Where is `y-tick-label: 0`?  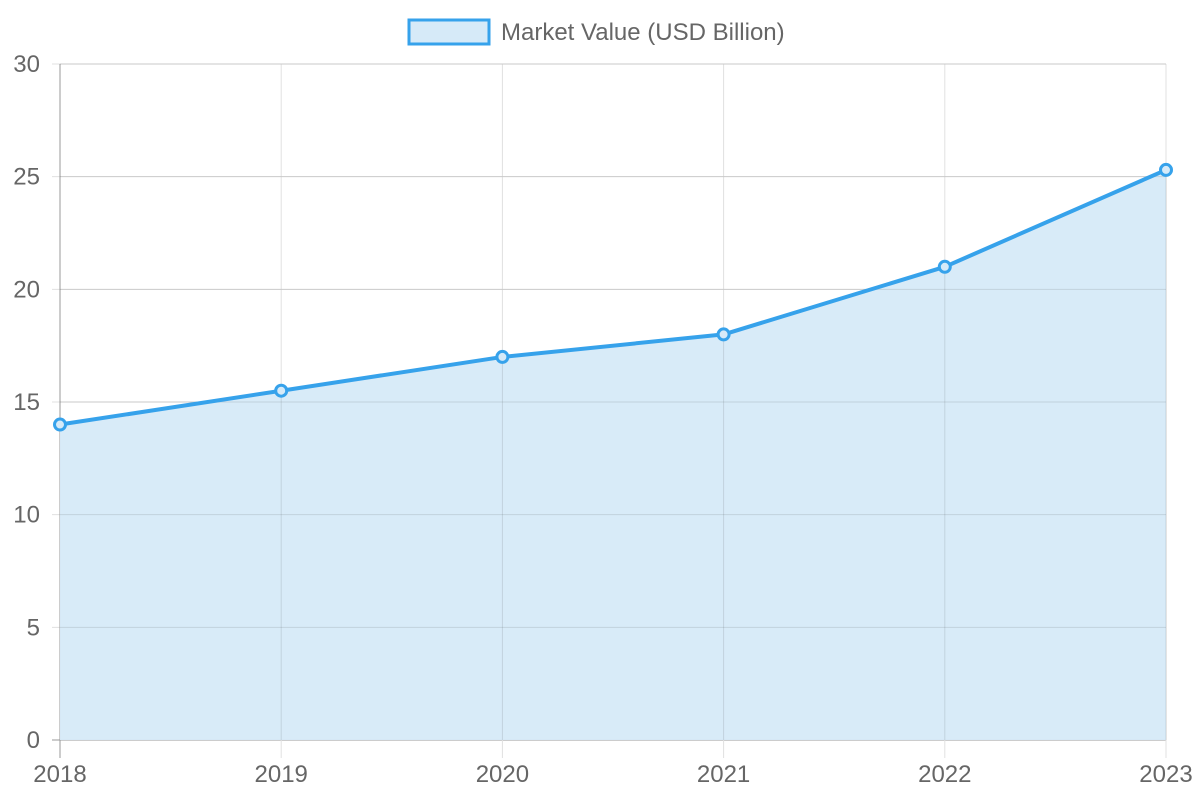 y-tick-label: 0 is located at coordinates (33, 740).